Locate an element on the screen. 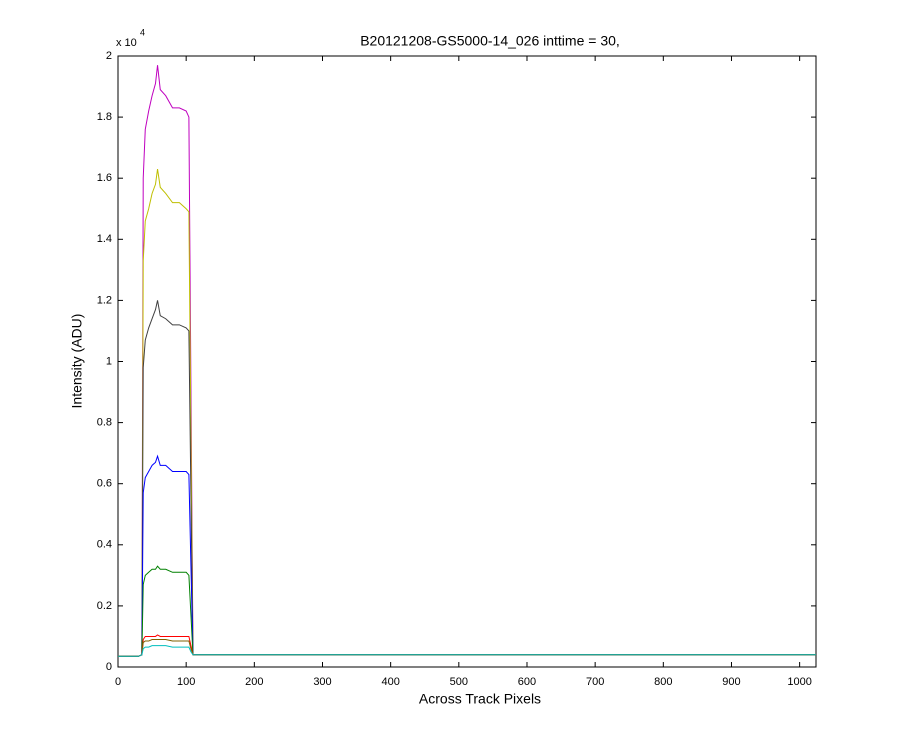 This screenshot has width=900, height=750. x-tick-label: 700 is located at coordinates (595, 682).